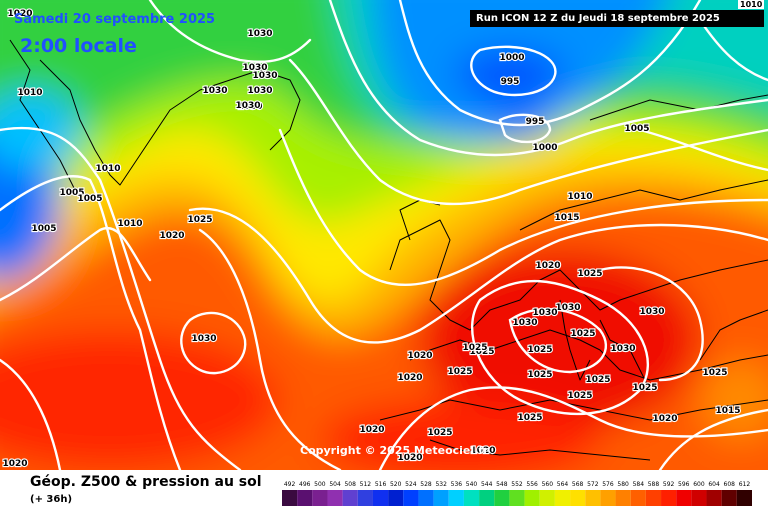  Describe the element at coordinates (623, 484) in the screenshot. I see `scale-tick-label: 580` at that location.